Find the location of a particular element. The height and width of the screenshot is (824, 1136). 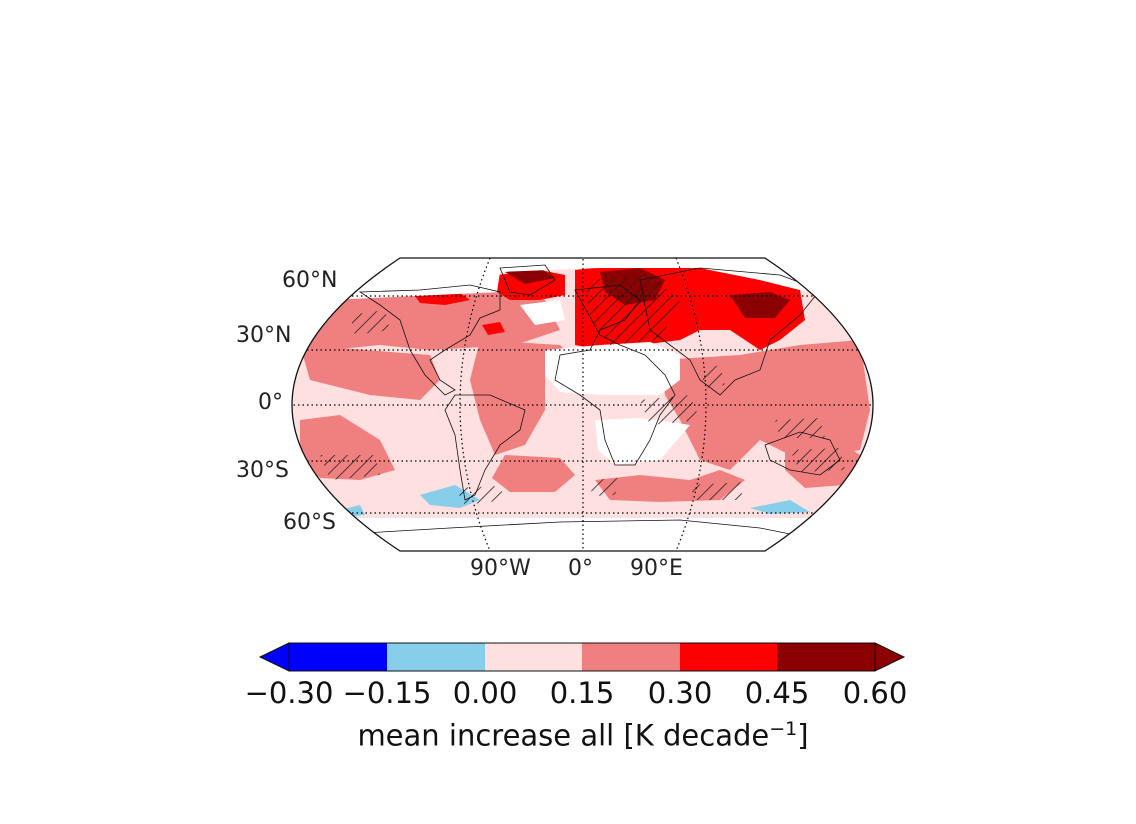

field-salmon-north-pacific is located at coordinates (430, 321).